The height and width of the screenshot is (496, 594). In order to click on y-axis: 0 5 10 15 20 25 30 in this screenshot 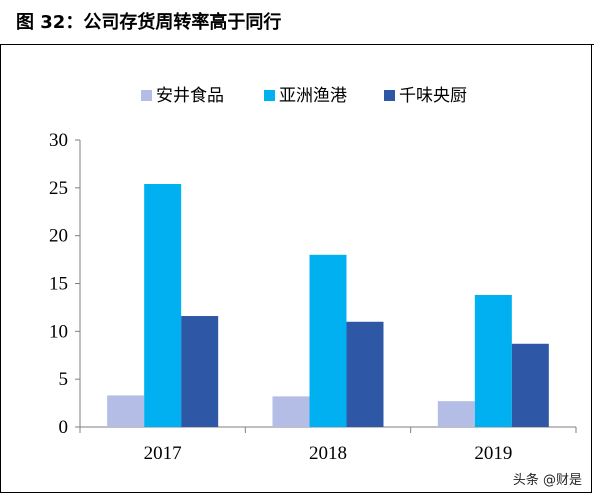, I will do `click(65, 284)`.